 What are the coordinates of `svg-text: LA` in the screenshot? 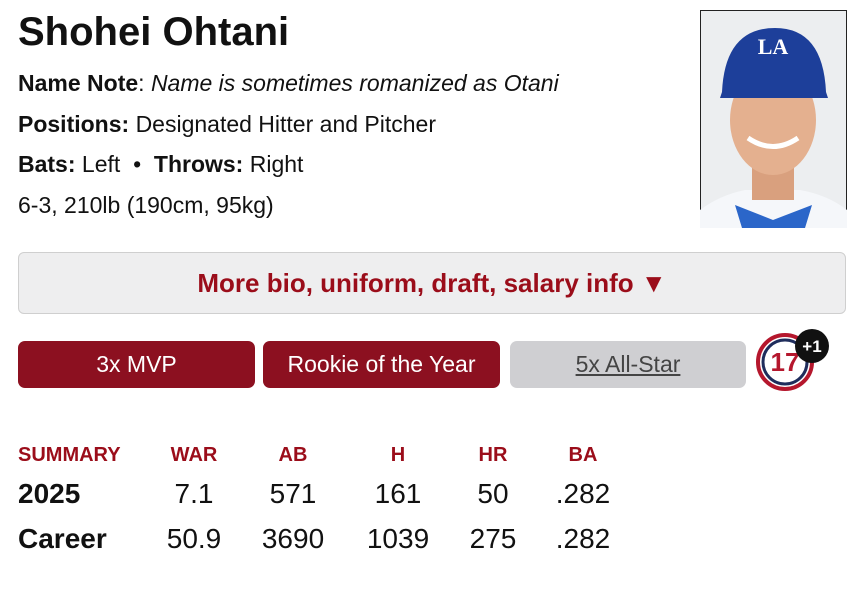 It's located at (773, 46).